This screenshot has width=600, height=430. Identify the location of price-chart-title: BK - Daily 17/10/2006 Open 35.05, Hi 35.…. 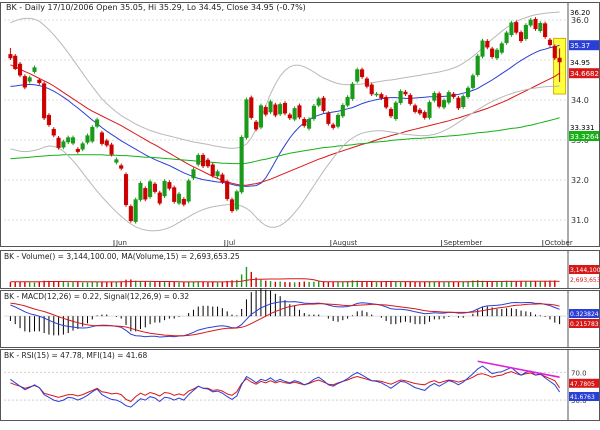
(156, 7).